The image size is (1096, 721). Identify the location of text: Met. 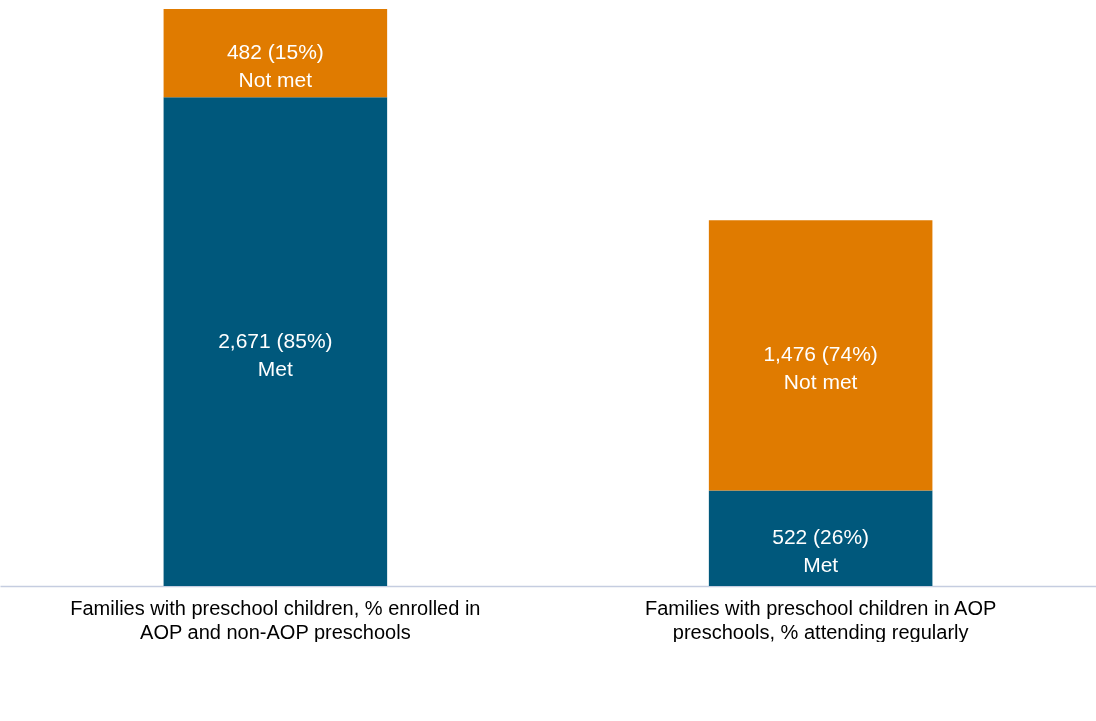
(275, 368).